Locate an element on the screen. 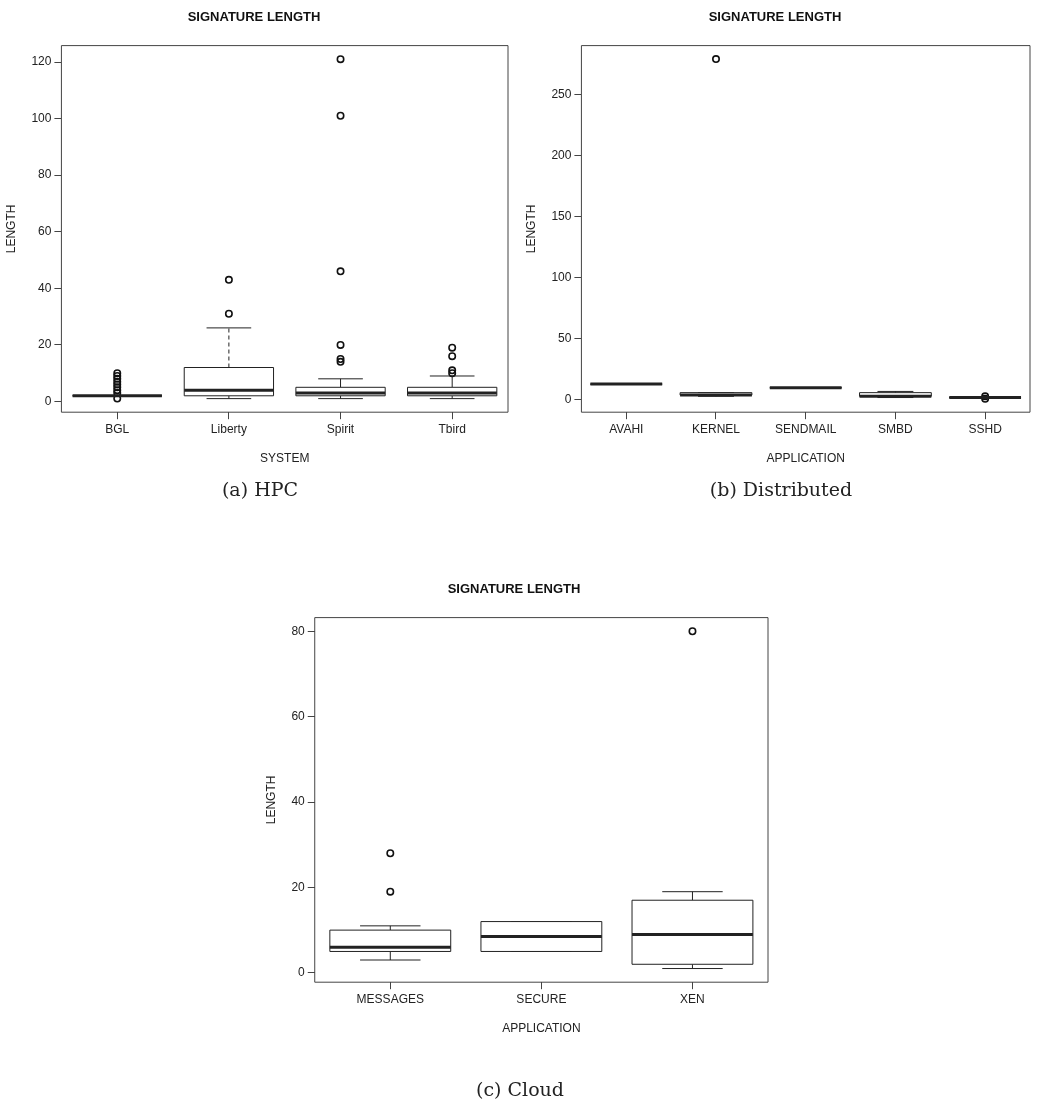 Image resolution: width=1042 pixels, height=1111 pixels. x-tick-label: SECURE is located at coordinates (541, 998).